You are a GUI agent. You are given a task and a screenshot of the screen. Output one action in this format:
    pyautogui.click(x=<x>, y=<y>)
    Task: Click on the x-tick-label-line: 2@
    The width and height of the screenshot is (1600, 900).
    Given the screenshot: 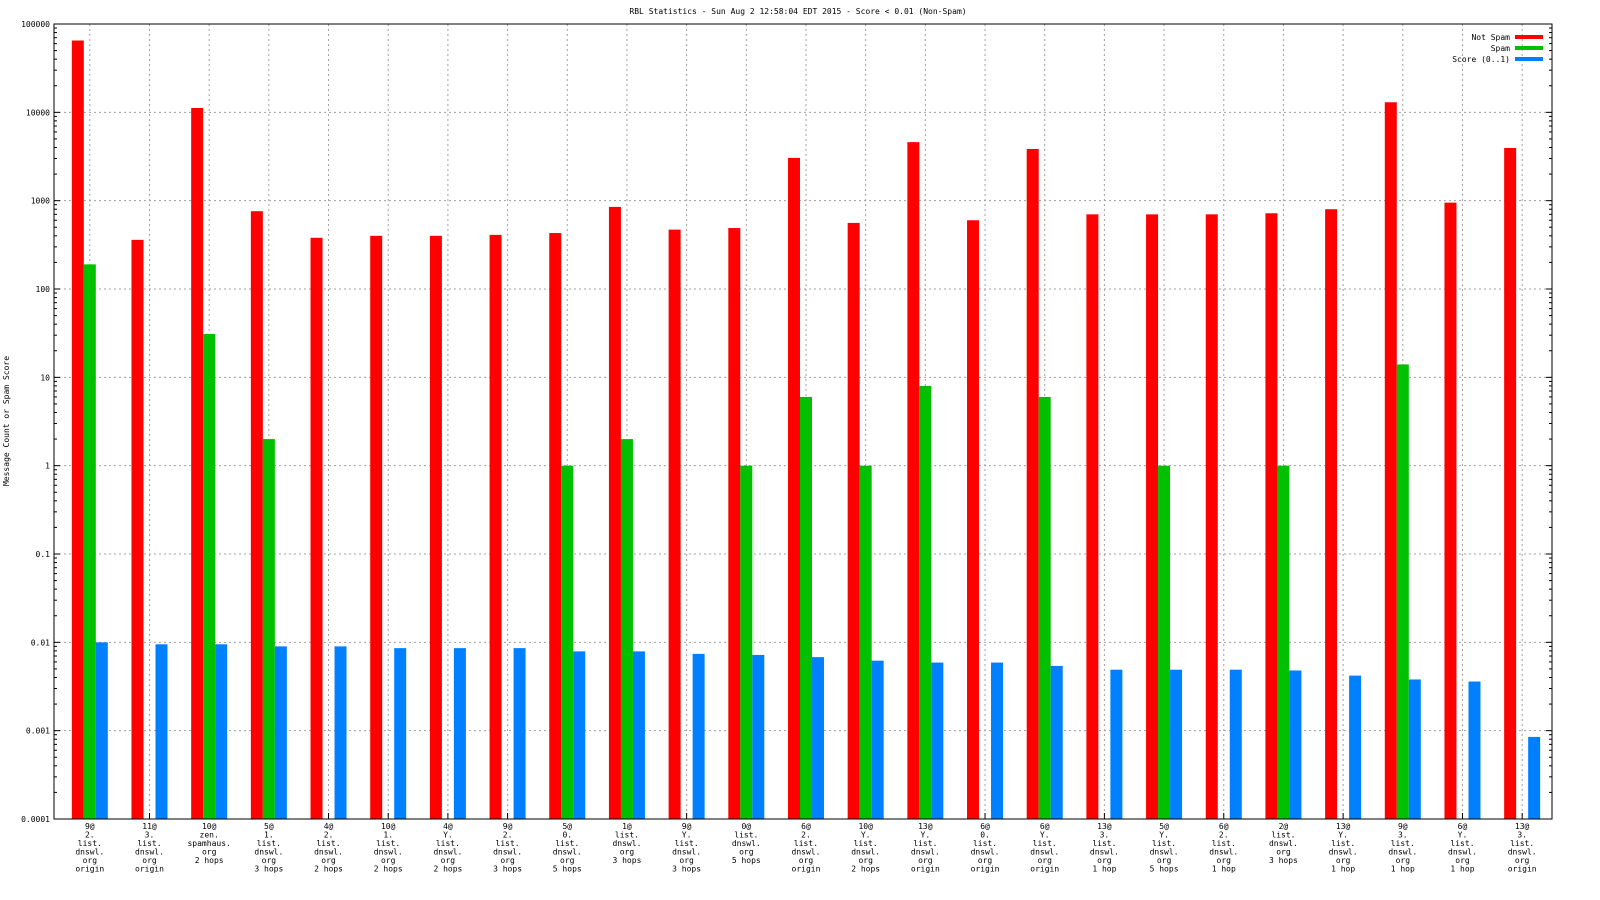 What is the action you would take?
    pyautogui.click(x=1284, y=826)
    